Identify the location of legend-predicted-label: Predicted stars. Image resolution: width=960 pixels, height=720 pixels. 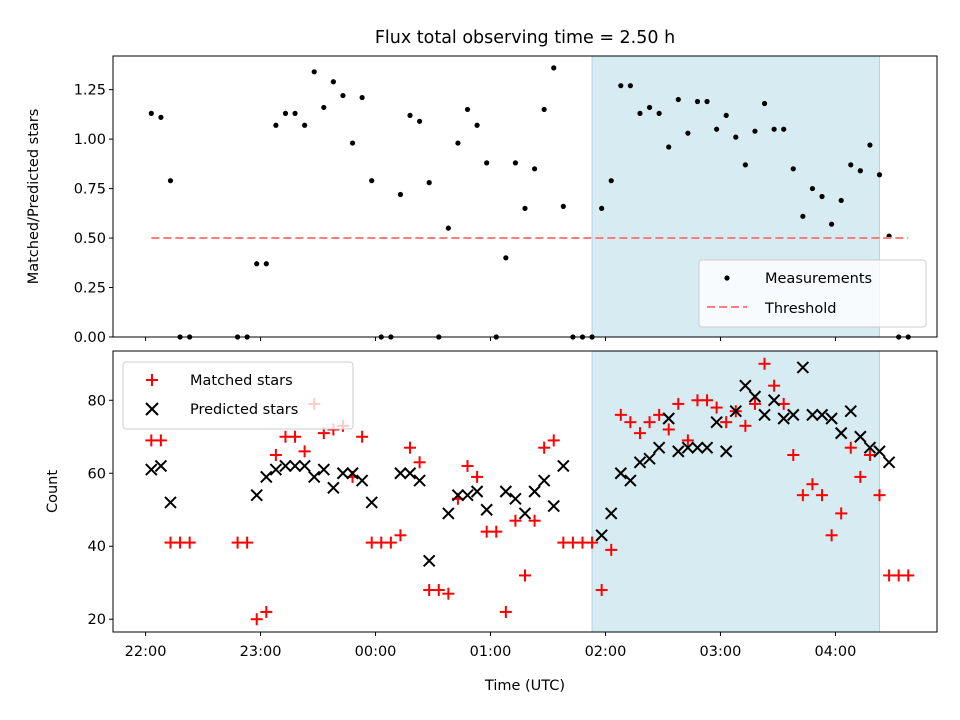
(244, 410).